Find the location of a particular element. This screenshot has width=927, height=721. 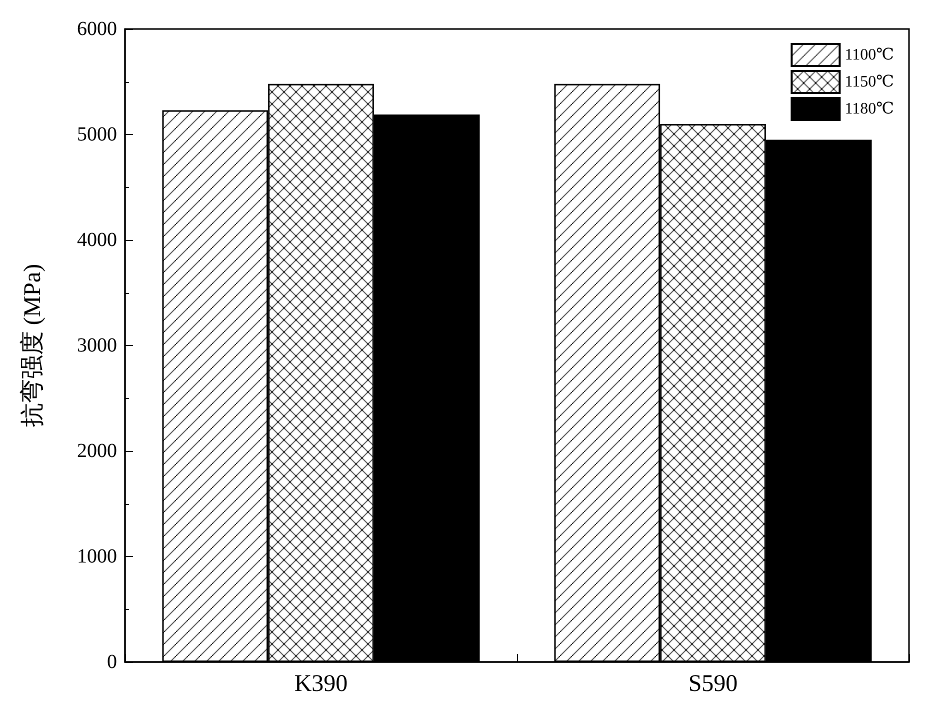

y-tick-label: 4000 is located at coordinates (97, 240).